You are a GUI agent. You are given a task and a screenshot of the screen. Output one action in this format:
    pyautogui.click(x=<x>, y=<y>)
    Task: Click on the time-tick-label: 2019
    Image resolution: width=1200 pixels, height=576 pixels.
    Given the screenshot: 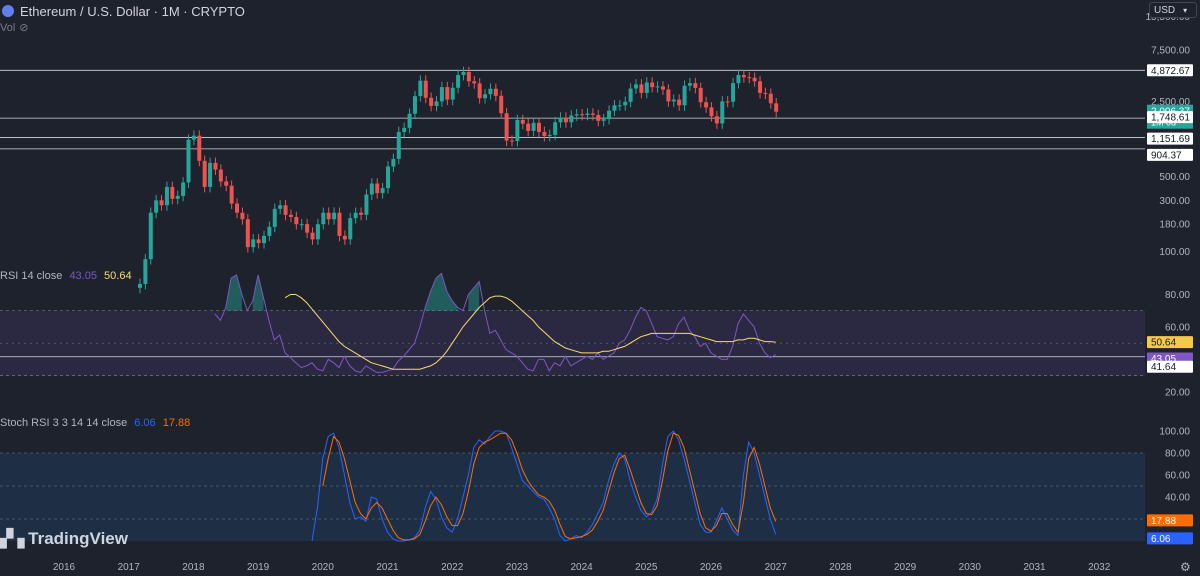 What is the action you would take?
    pyautogui.click(x=258, y=567)
    